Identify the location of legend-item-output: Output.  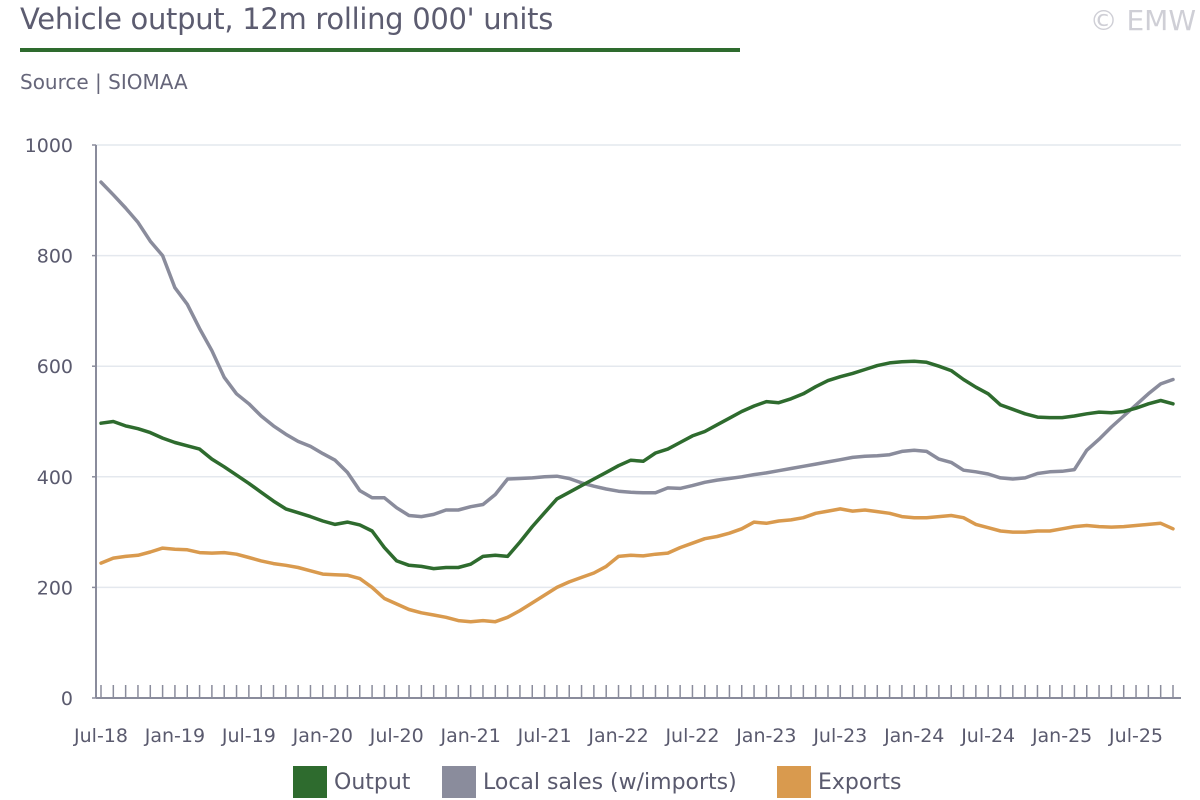
(351, 782).